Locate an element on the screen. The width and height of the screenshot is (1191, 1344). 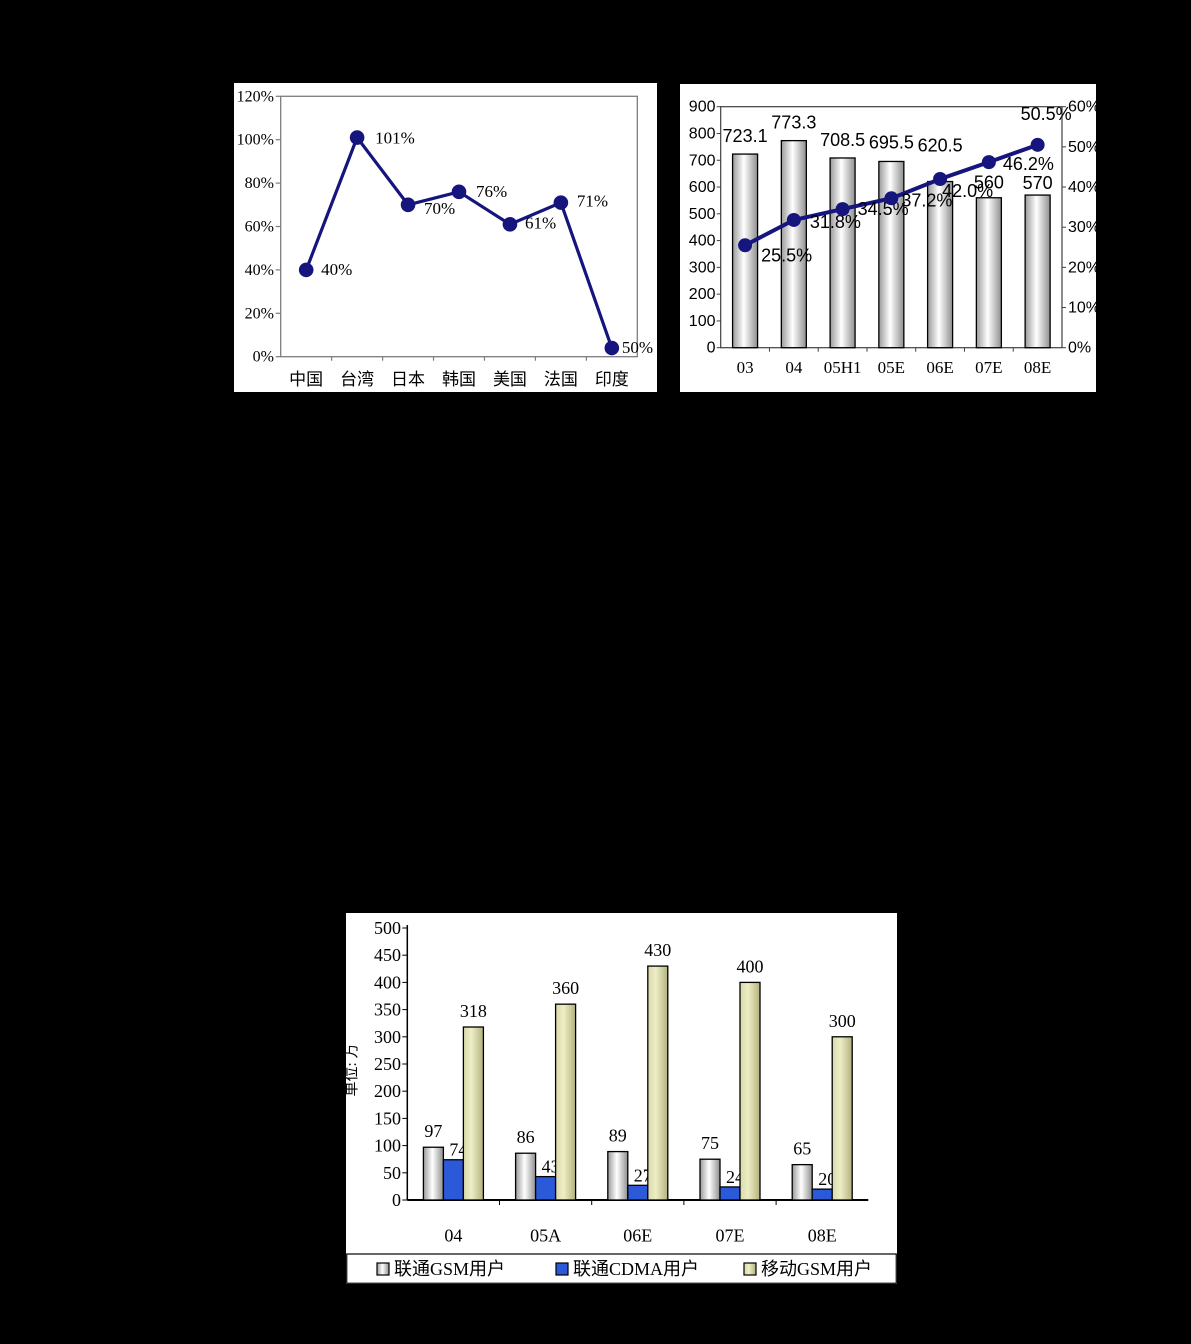
y-tick-label: 0% is located at coordinates (263, 357).